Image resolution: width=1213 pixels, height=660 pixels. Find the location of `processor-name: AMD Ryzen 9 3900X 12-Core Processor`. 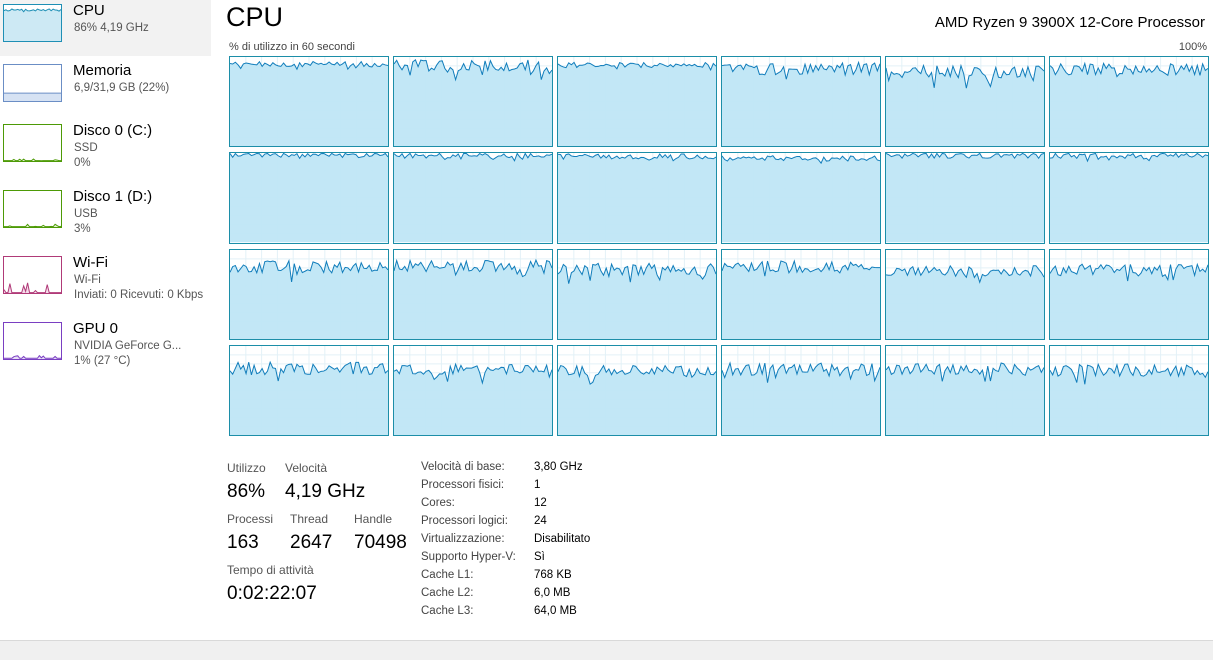

processor-name: AMD Ryzen 9 3900X 12-Core Processor is located at coordinates (1069, 22).